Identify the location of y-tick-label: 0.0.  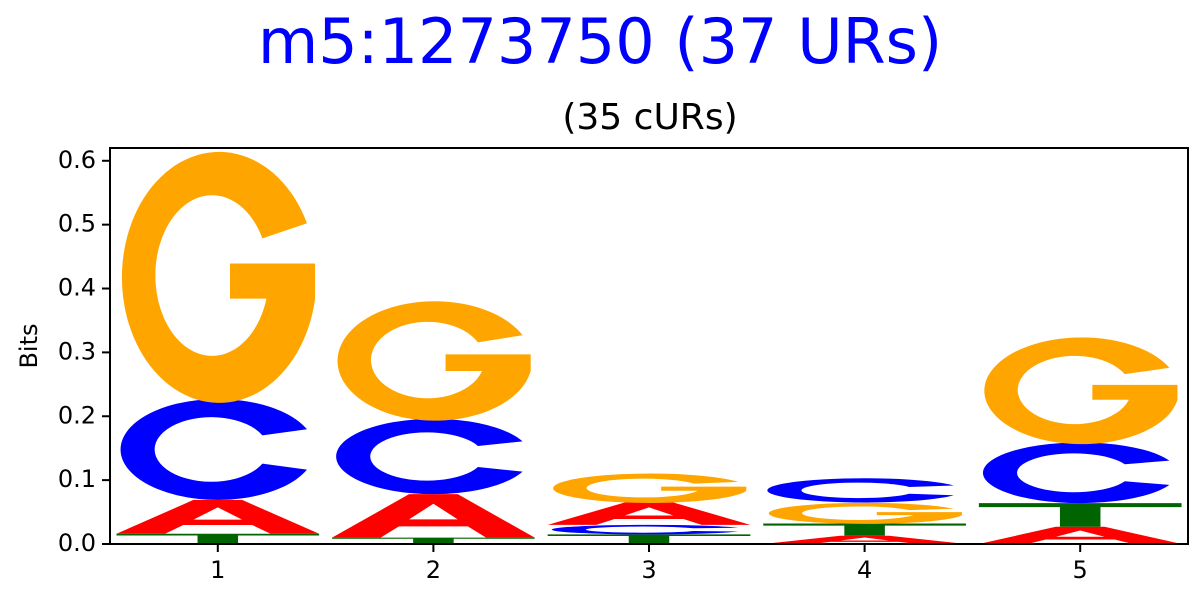
(77, 543).